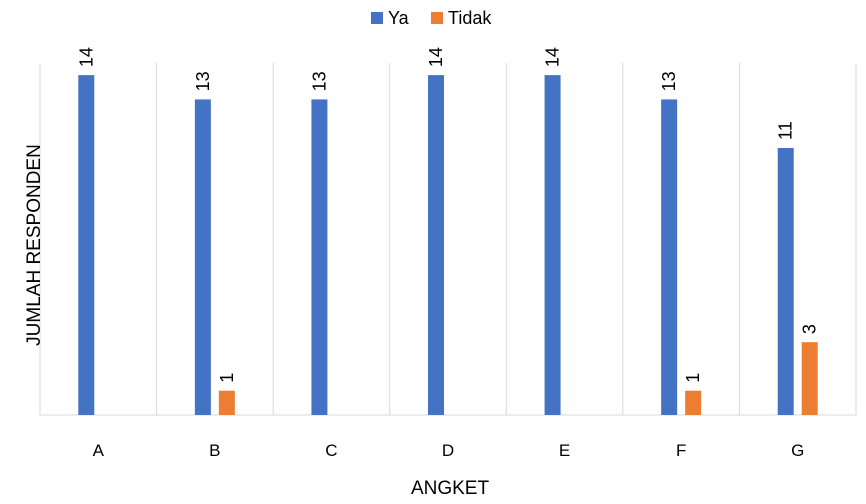  I want to click on bar-ya-b, so click(202, 257).